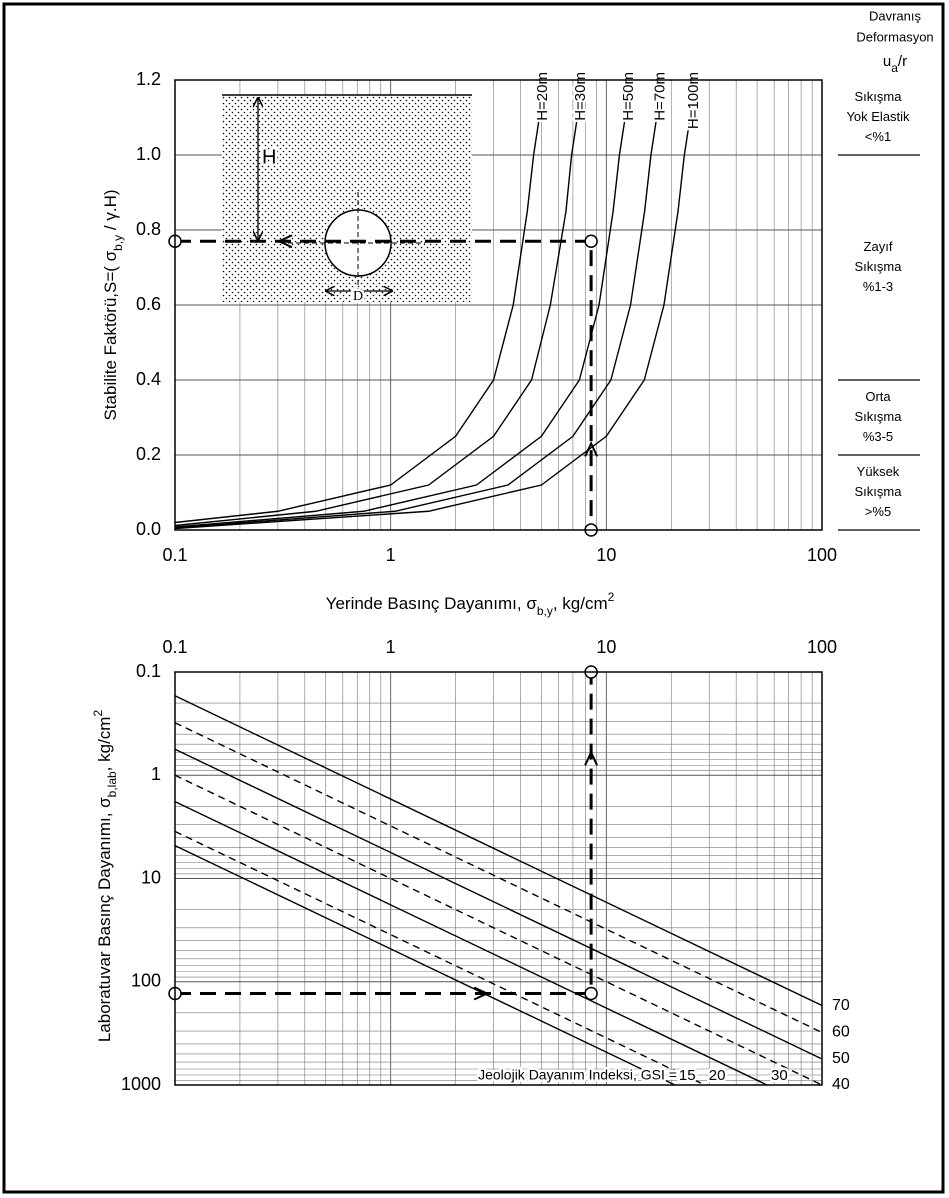 Image resolution: width=949 pixels, height=1198 pixels. Describe the element at coordinates (104, 919) in the screenshot. I see `title-part: Laboratuvar Basınç Dayanımı, σ` at that location.